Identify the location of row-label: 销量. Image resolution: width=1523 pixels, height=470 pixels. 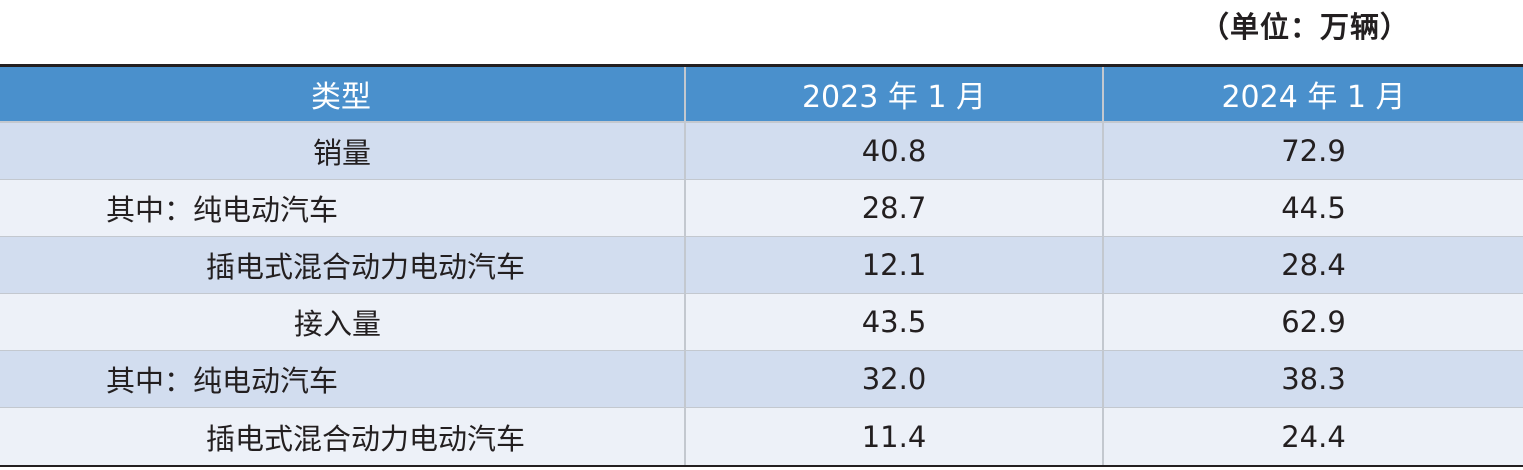
(343, 151).